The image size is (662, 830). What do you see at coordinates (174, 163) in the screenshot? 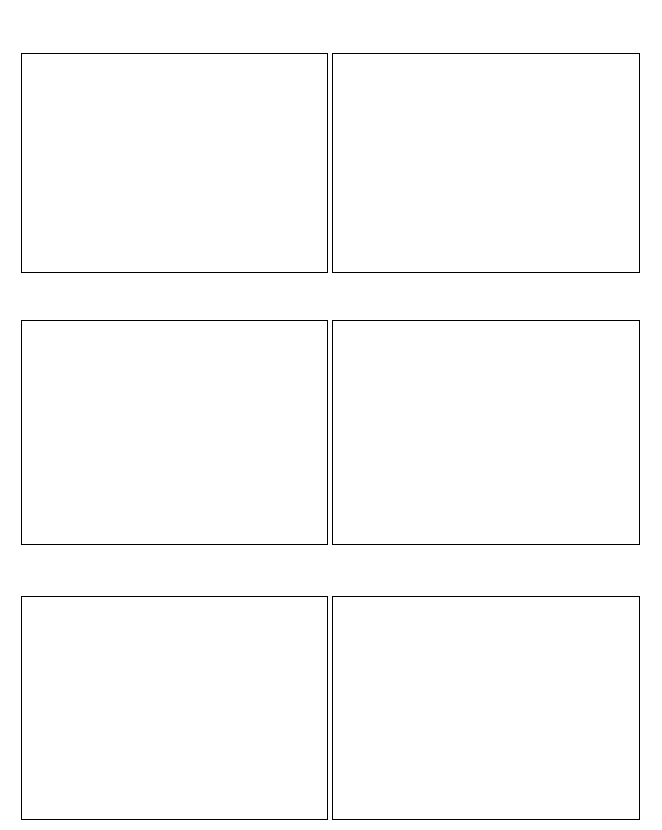
I see `figure-2-chart` at bounding box center [174, 163].